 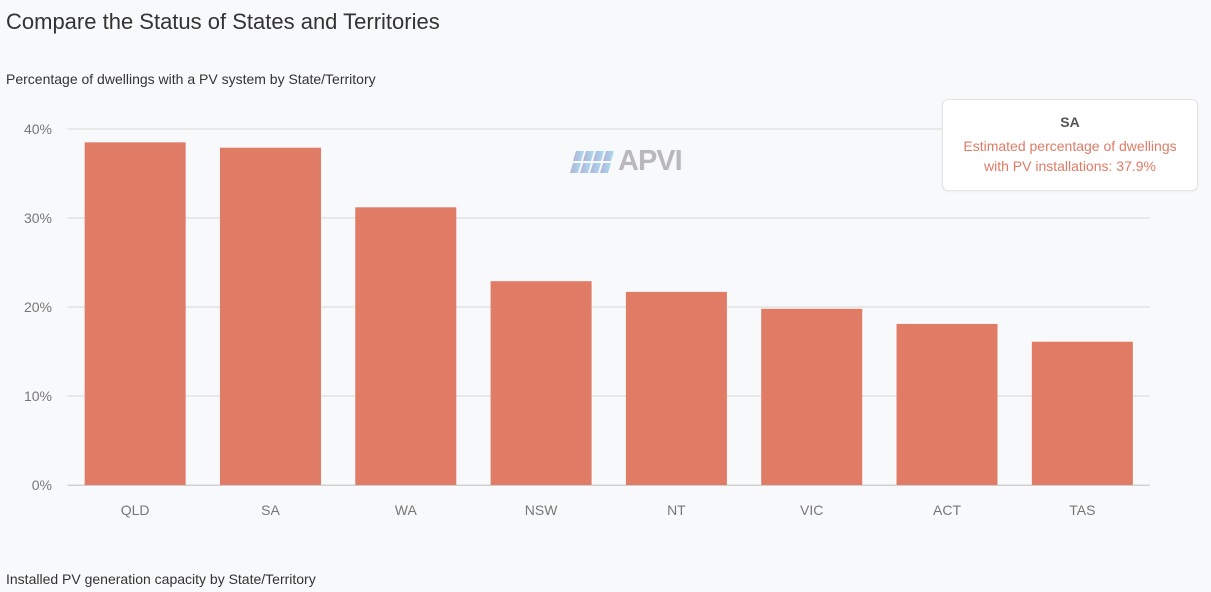 What do you see at coordinates (135, 510) in the screenshot?
I see `x-tick-label: QLD` at bounding box center [135, 510].